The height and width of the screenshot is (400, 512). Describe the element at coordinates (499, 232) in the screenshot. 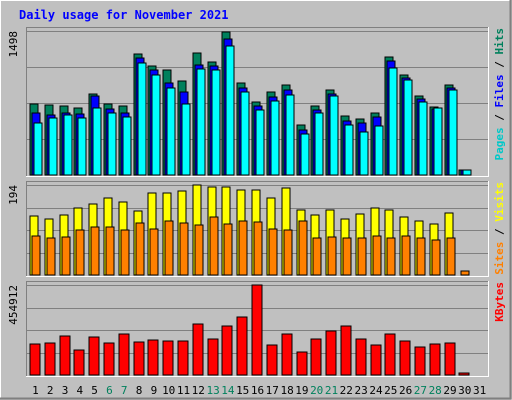

I see `visits-legend-item-1: /` at that location.